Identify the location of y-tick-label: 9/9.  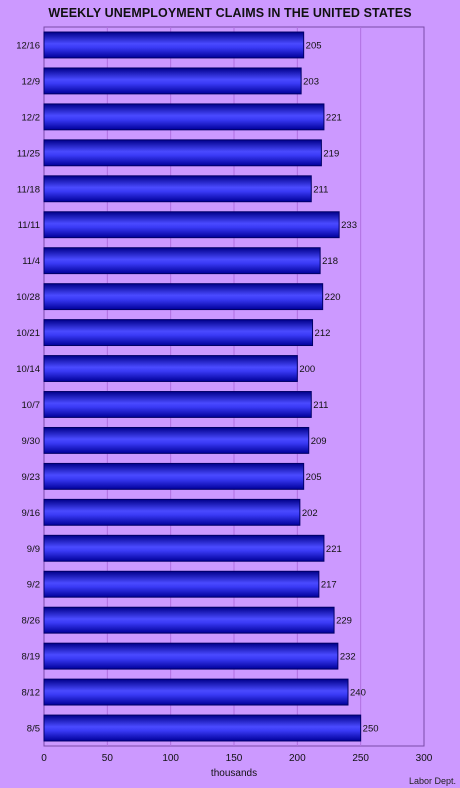
(33, 549).